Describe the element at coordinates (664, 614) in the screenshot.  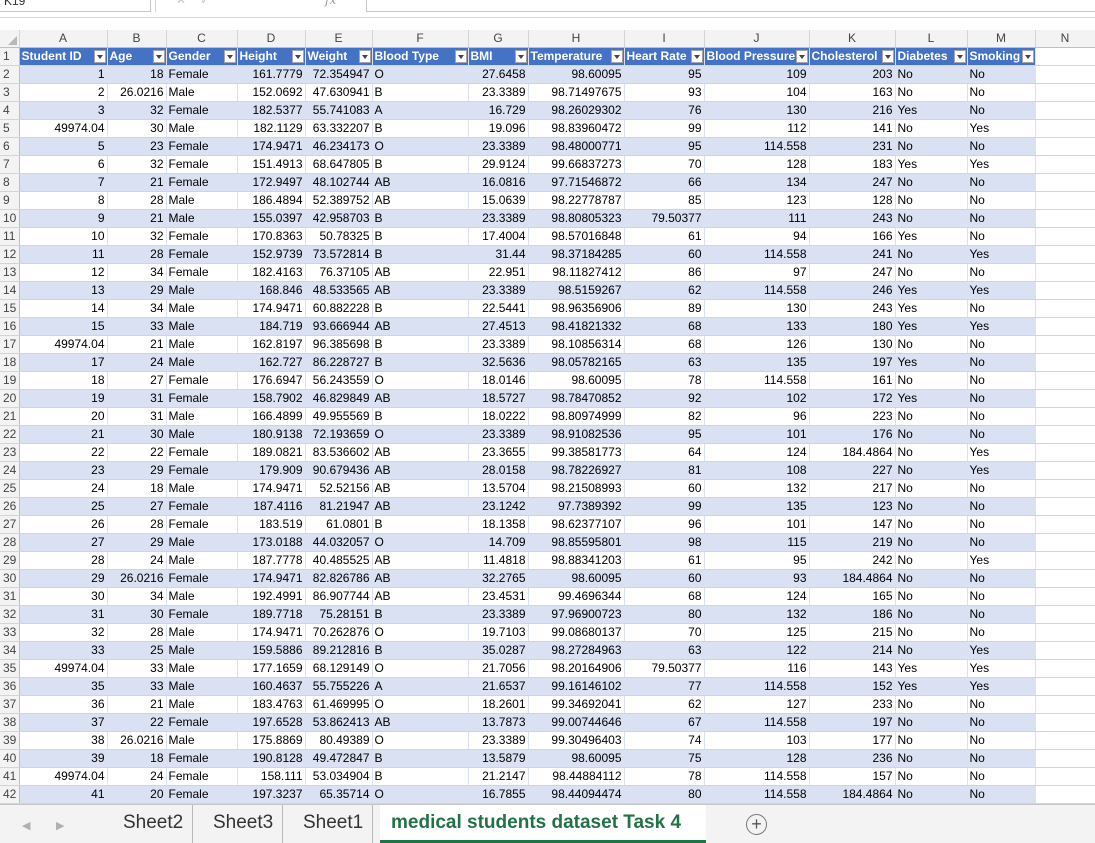
I see `table-cell: 80` at that location.